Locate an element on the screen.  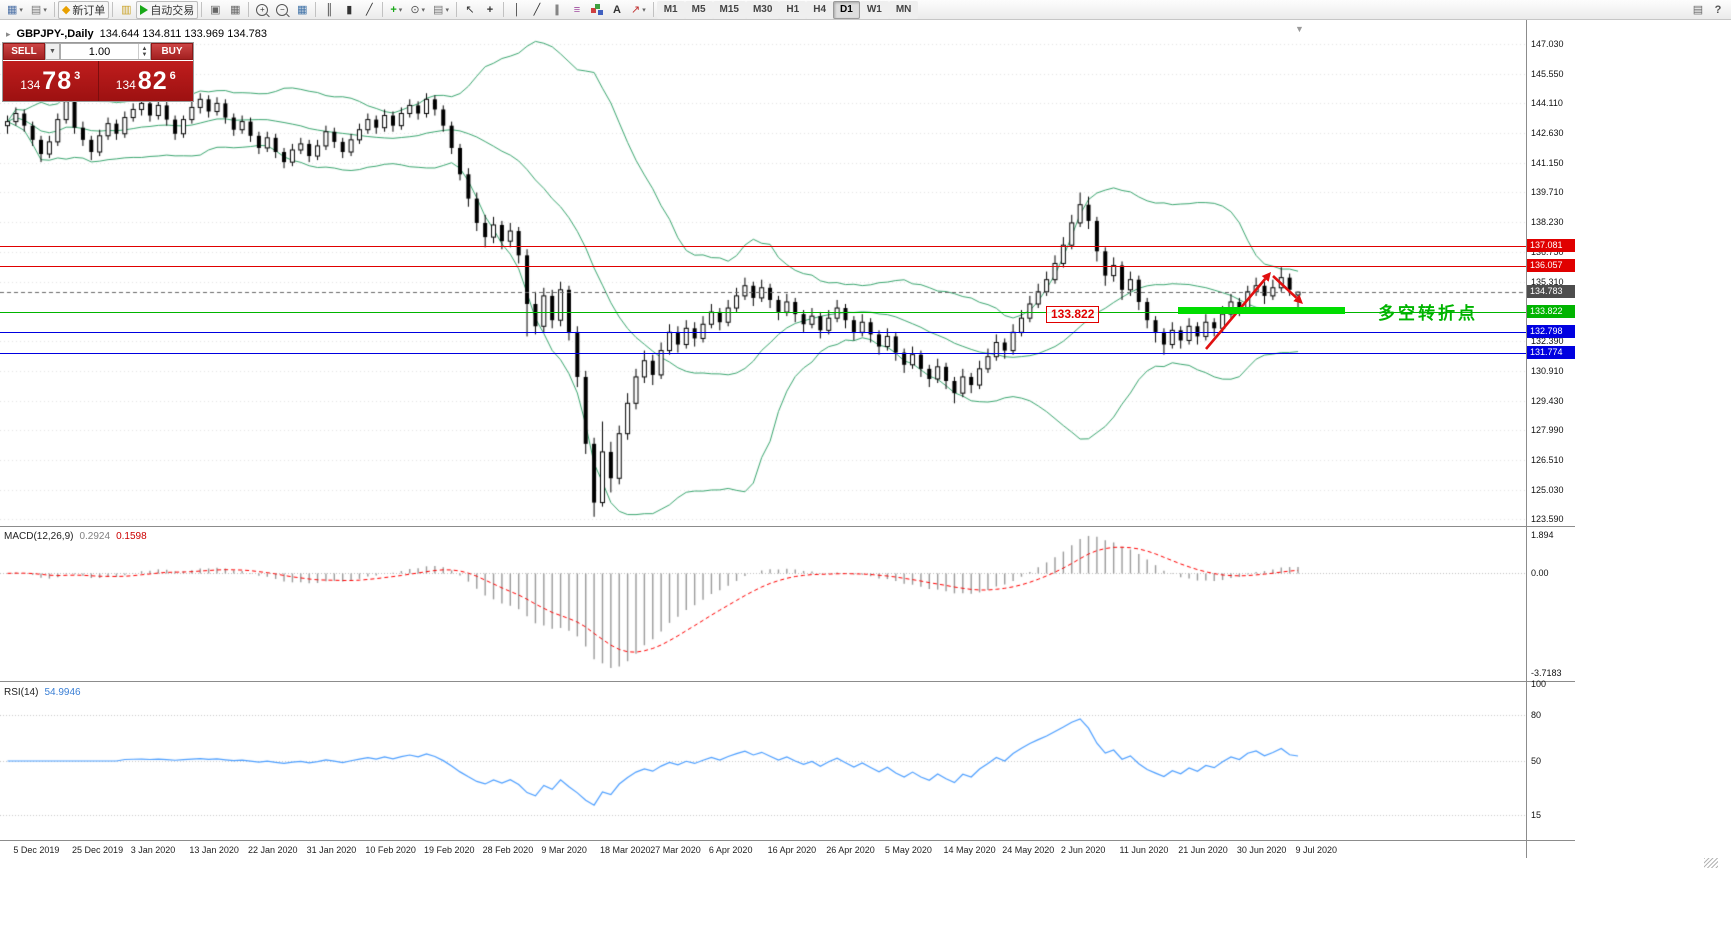
cursor-icon: ↖ is located at coordinates (470, 10).